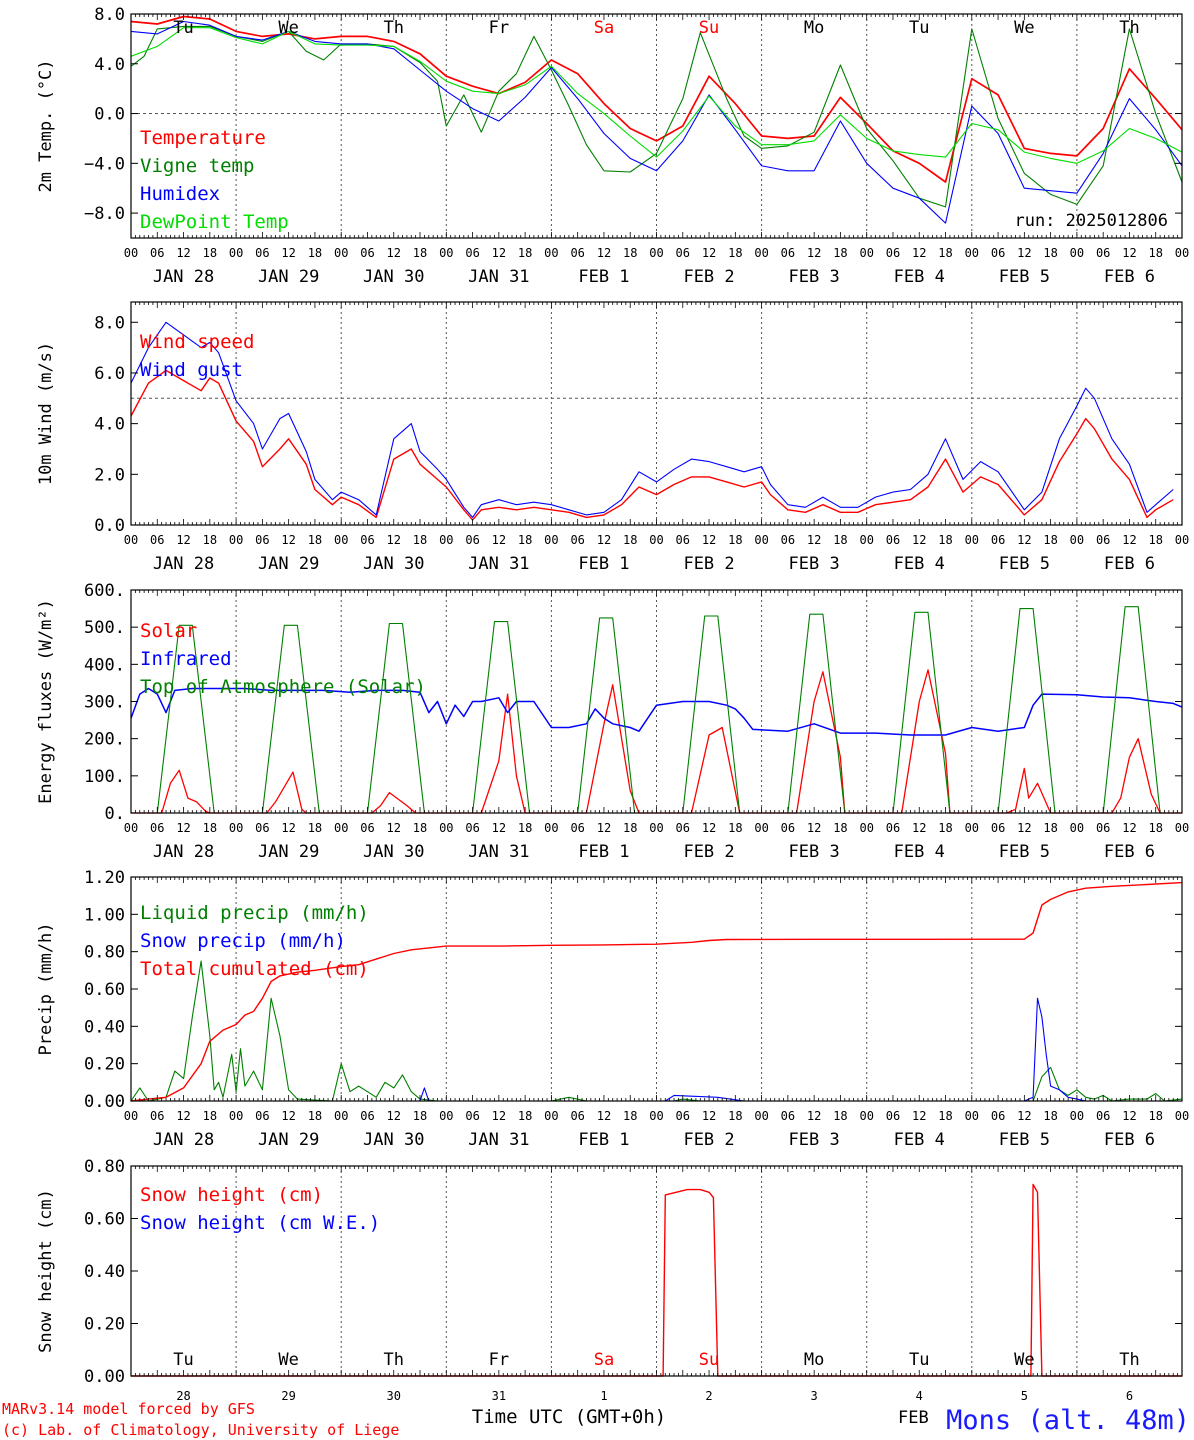 This screenshot has height=1440, width=1194. I want to click on series-line-infrared, so click(656, 711).